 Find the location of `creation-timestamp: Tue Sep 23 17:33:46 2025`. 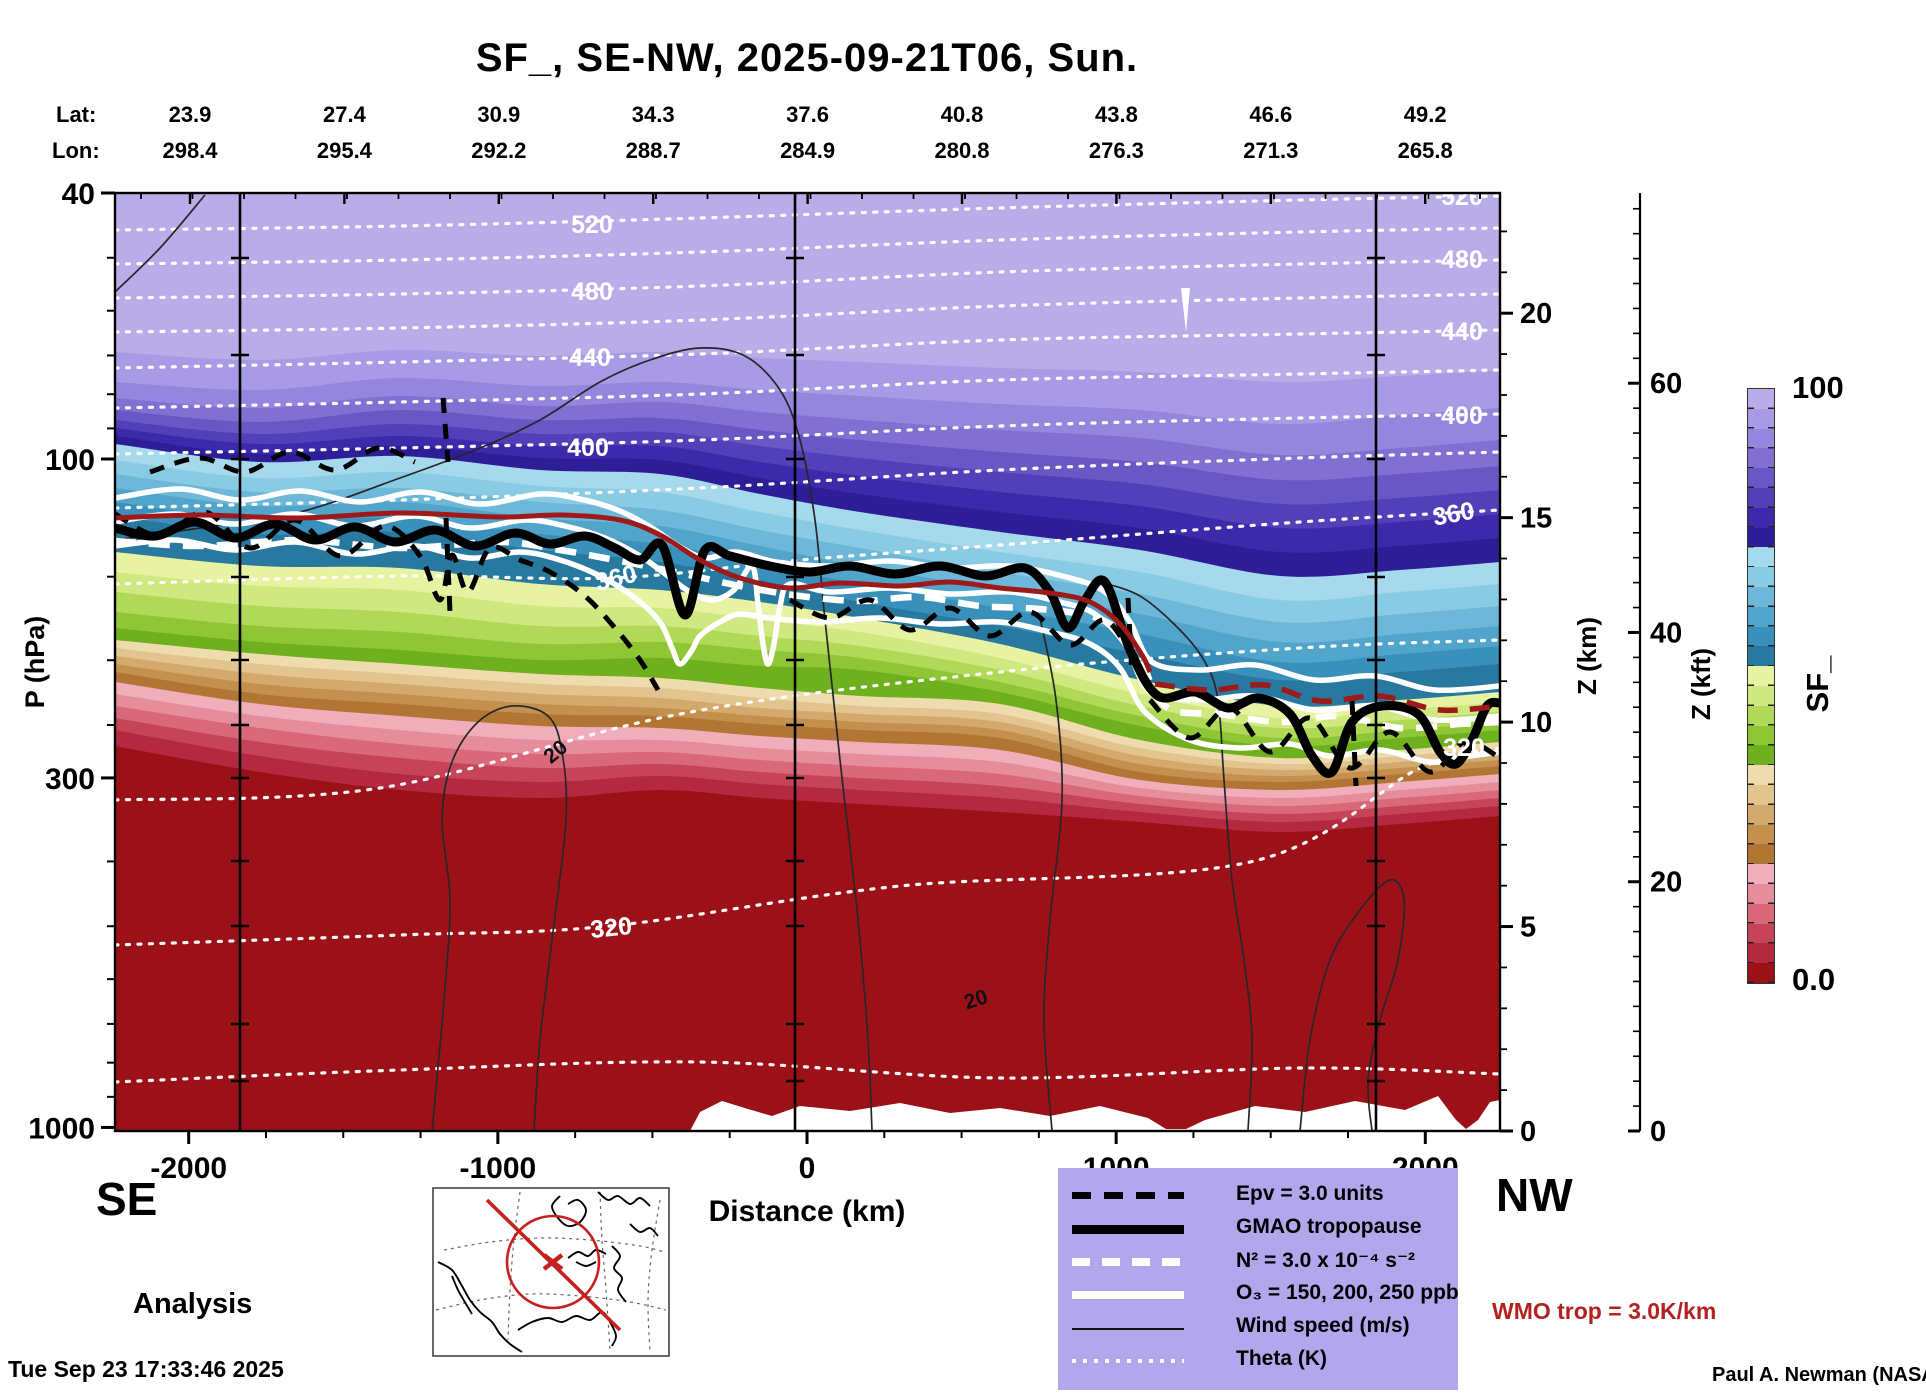

creation-timestamp: Tue Sep 23 17:33:46 2025 is located at coordinates (146, 1369).